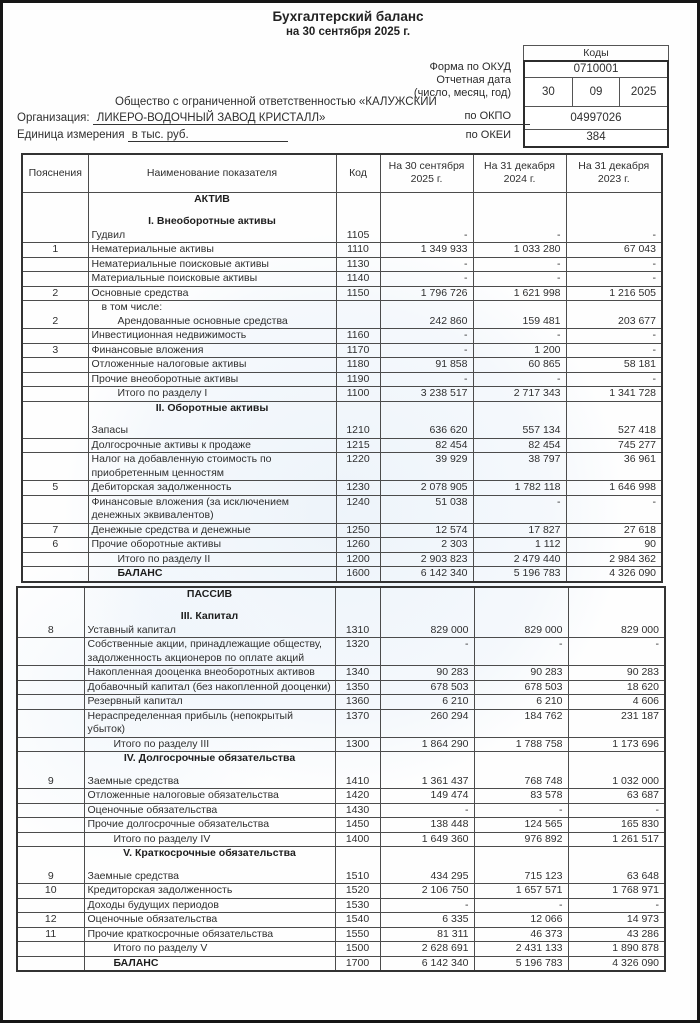 The height and width of the screenshot is (1023, 700). I want to click on unit-label: Единица измерения, so click(71, 135).